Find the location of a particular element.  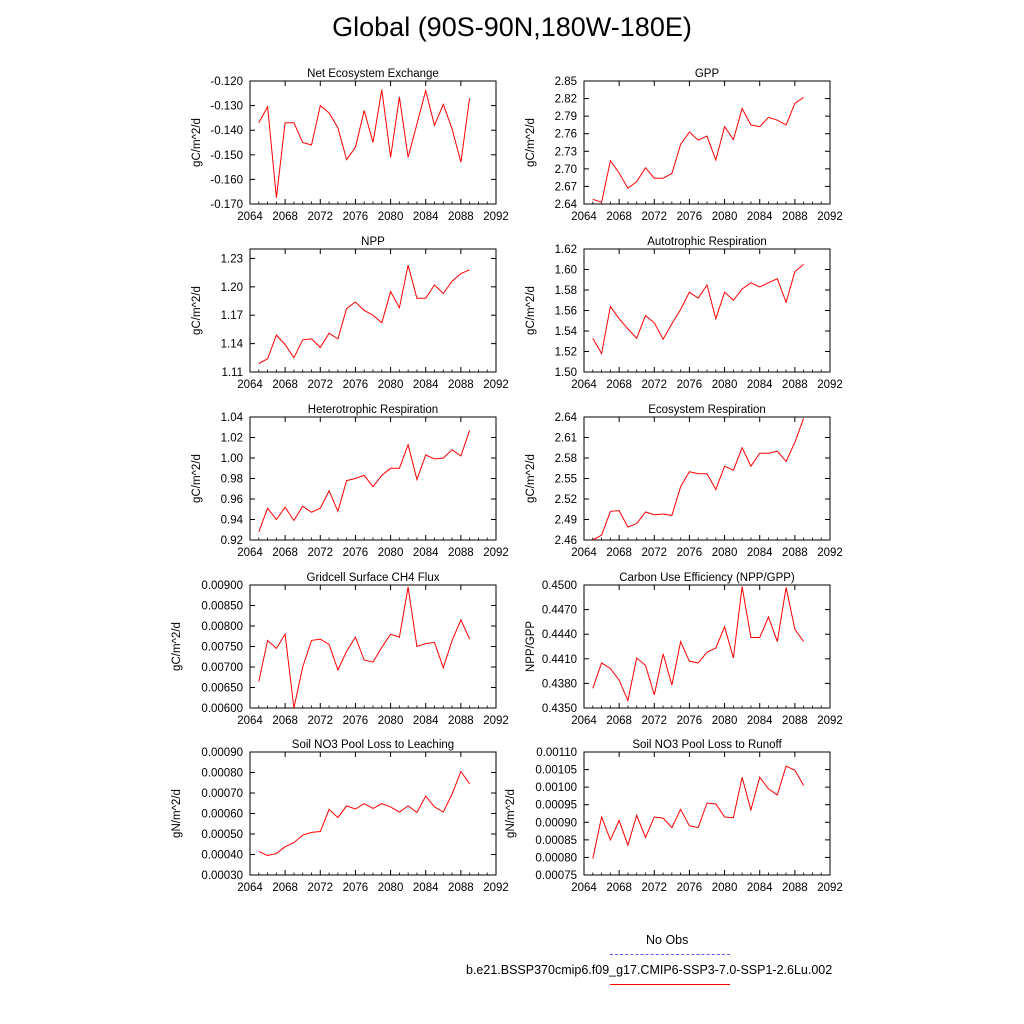

y-tick-label: 1.14 is located at coordinates (232, 345).